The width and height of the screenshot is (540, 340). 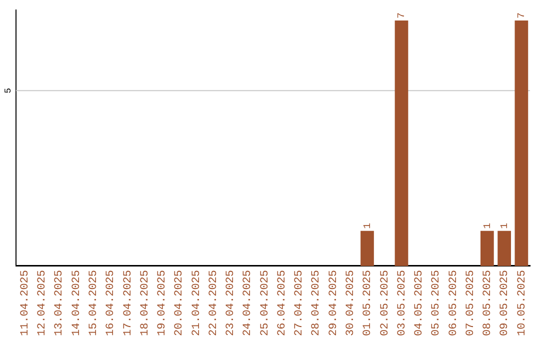 I want to click on x-tick-label: 28.04.2025, so click(x=316, y=303).